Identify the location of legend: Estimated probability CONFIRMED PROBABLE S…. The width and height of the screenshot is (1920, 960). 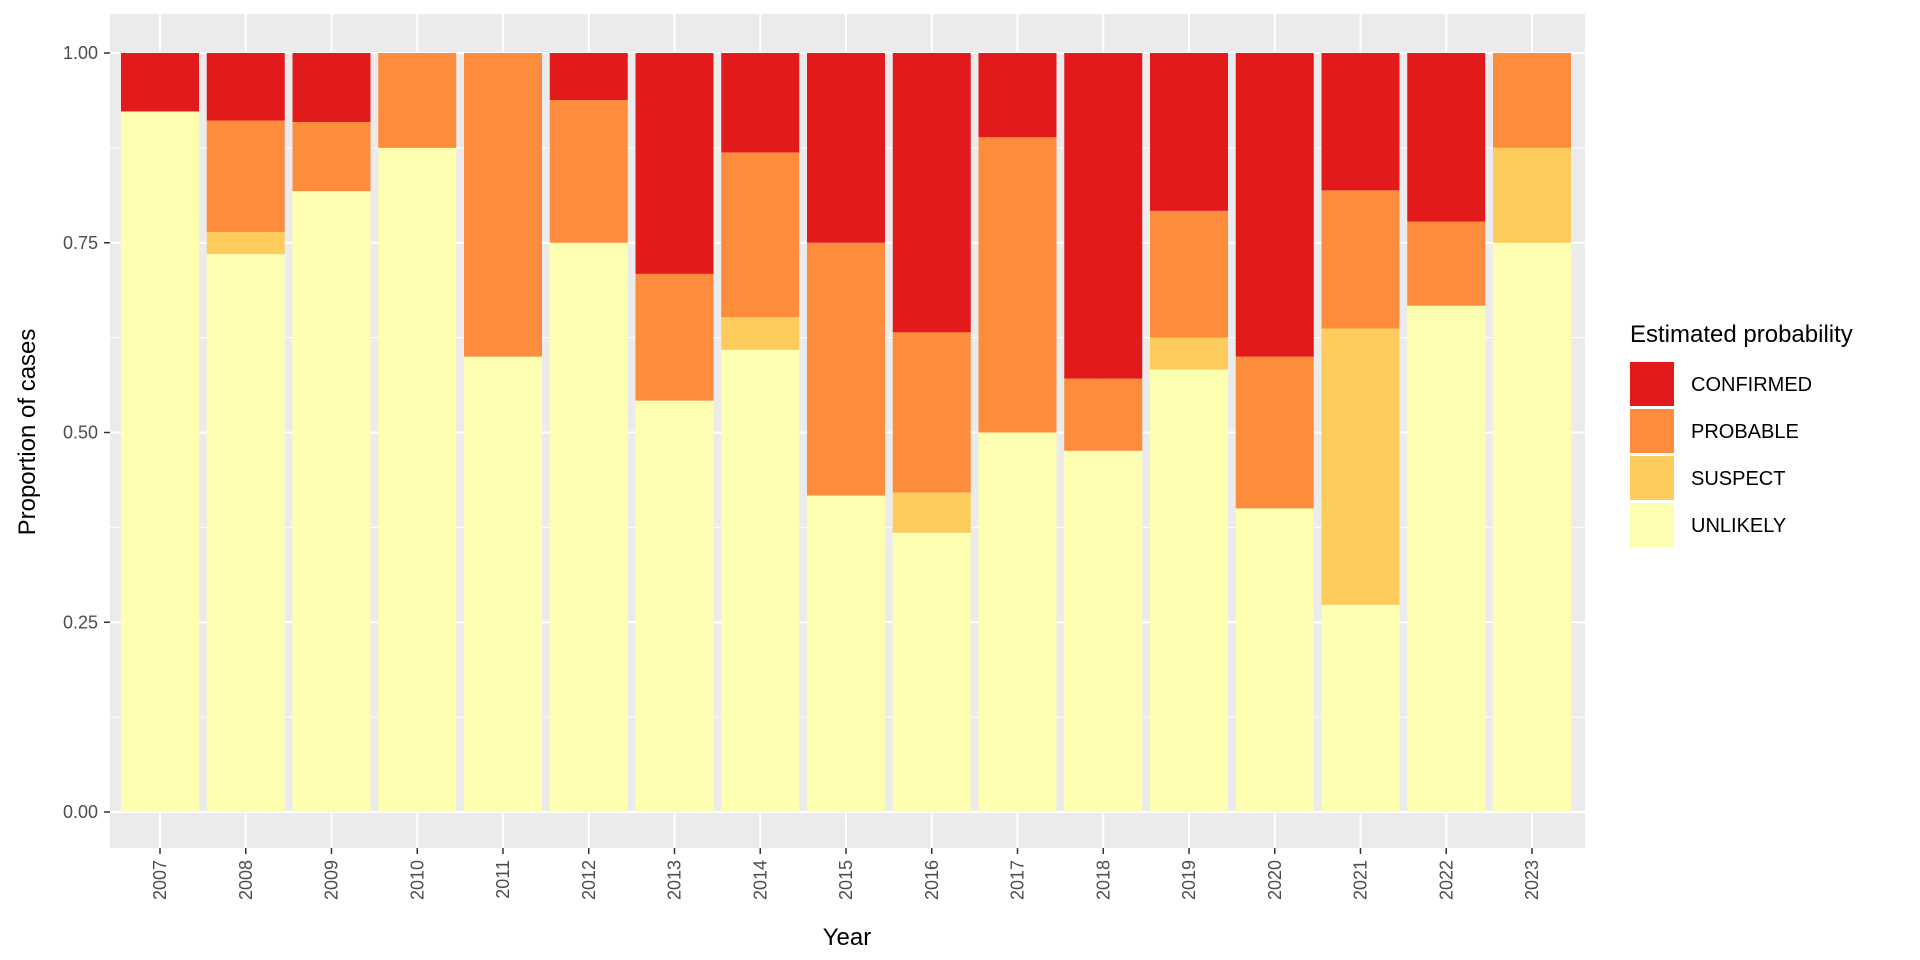
(1741, 434).